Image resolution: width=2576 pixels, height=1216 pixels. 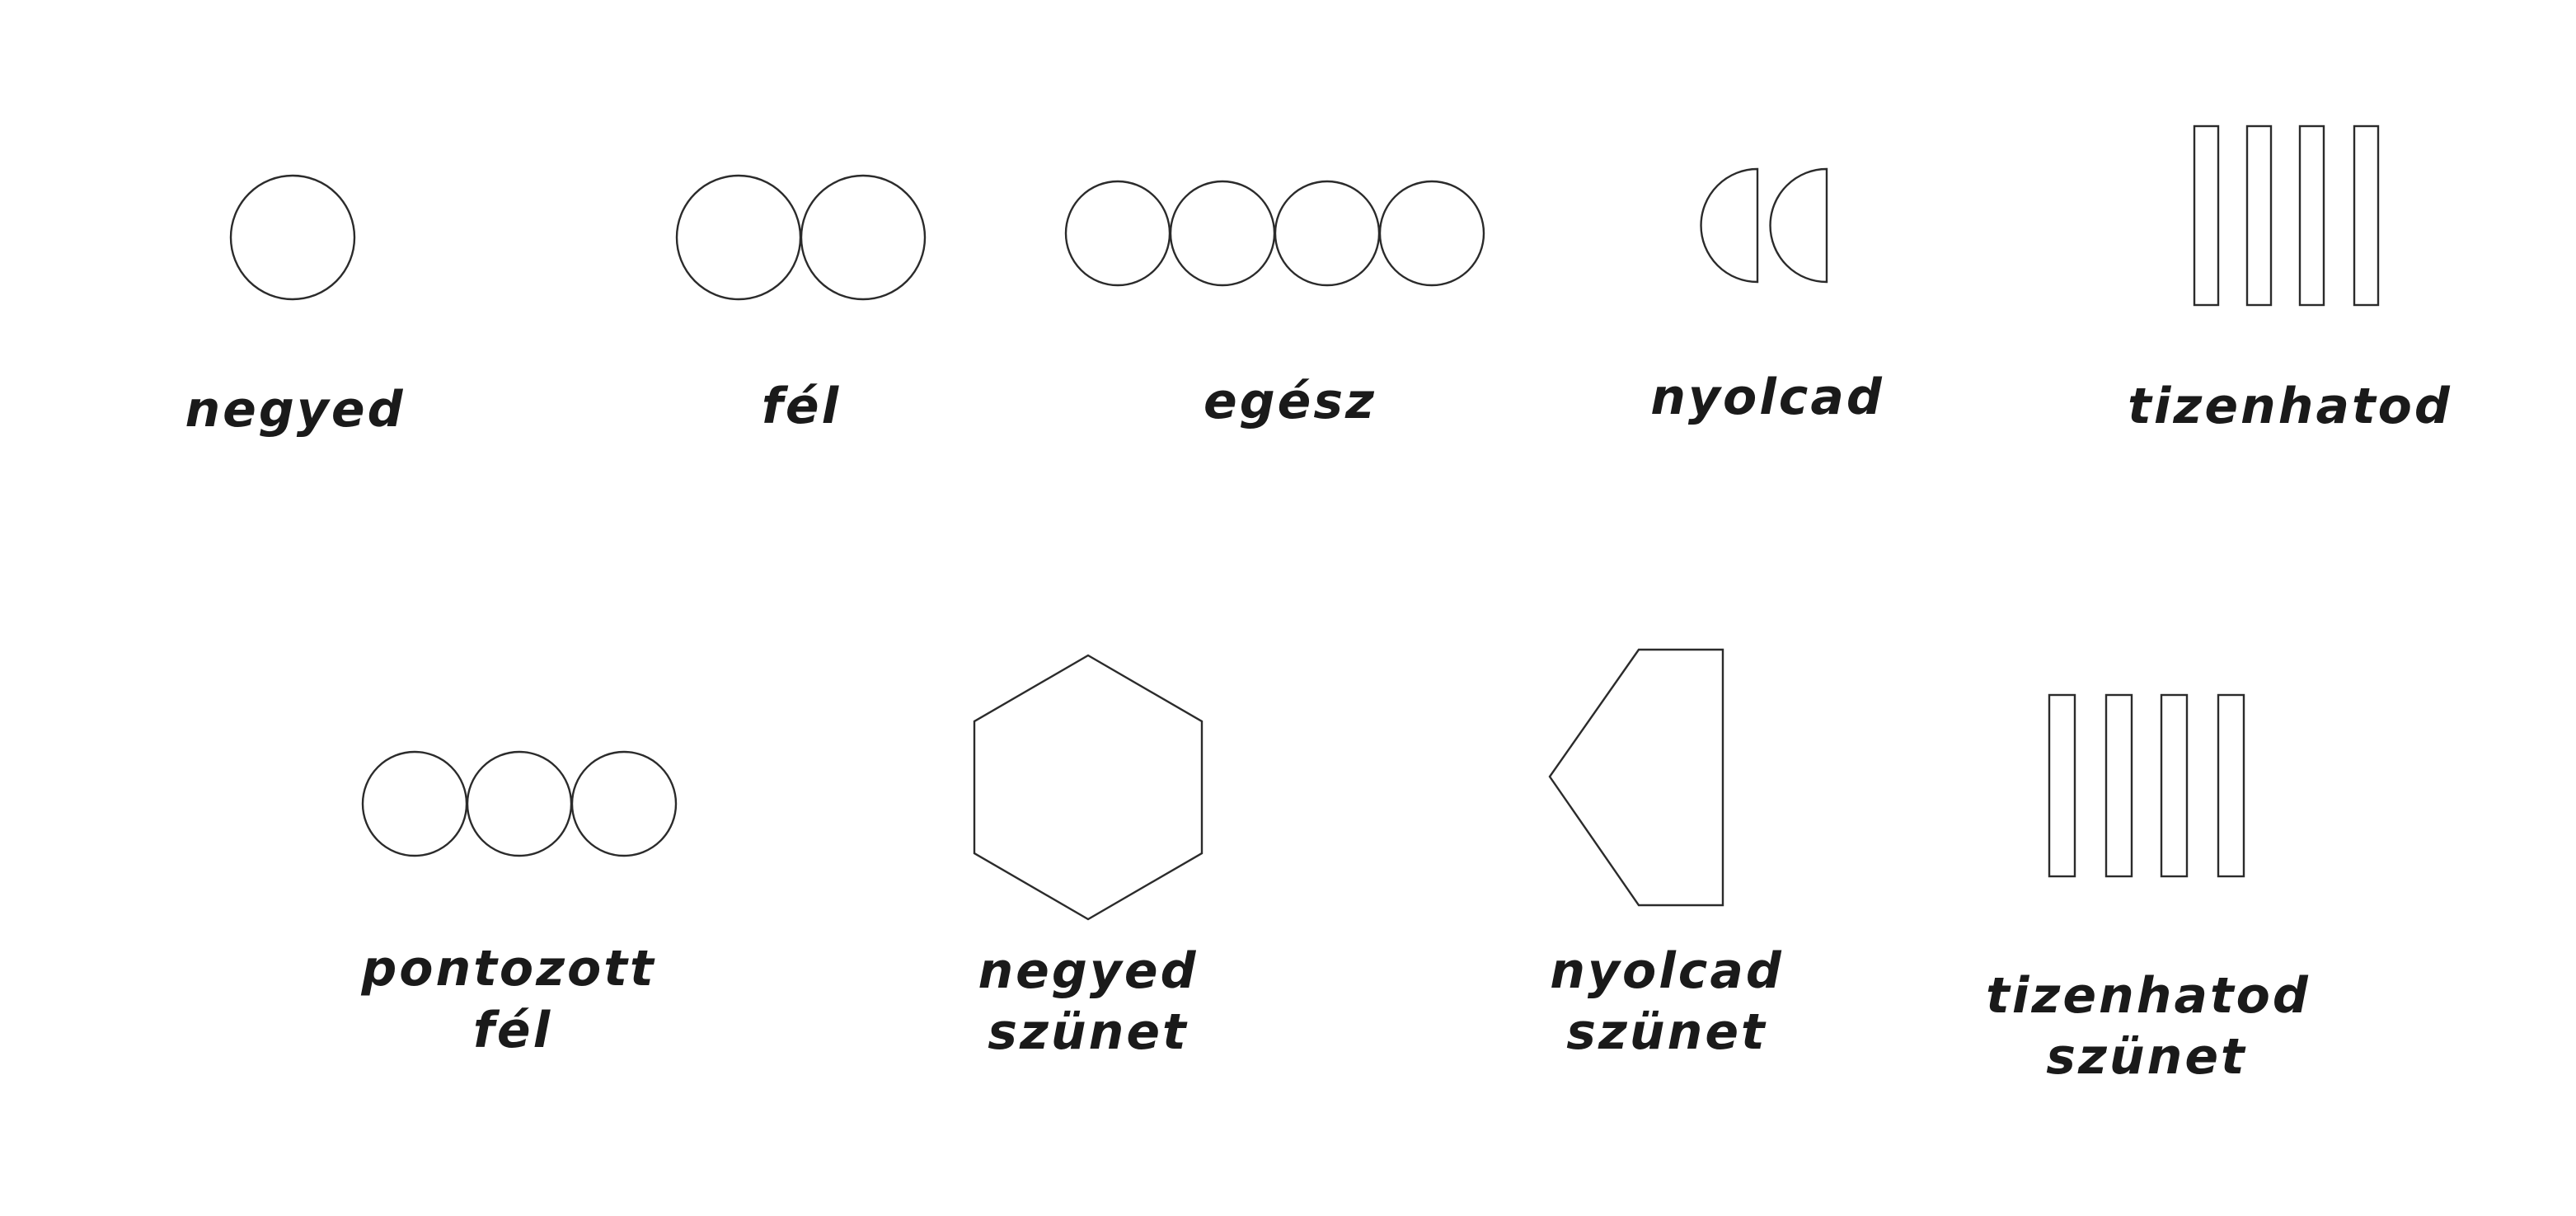 I want to click on symbol-eighth: nyolcad, so click(x=1767, y=296).